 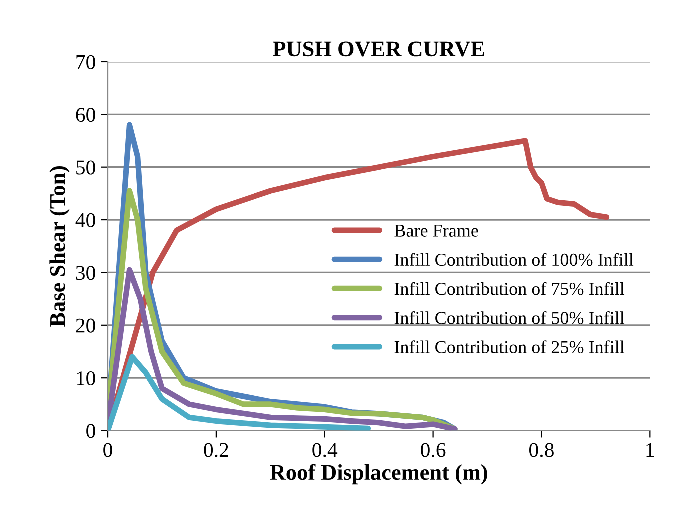 What do you see at coordinates (650, 450) in the screenshot?
I see `x-tick-label: 1` at bounding box center [650, 450].